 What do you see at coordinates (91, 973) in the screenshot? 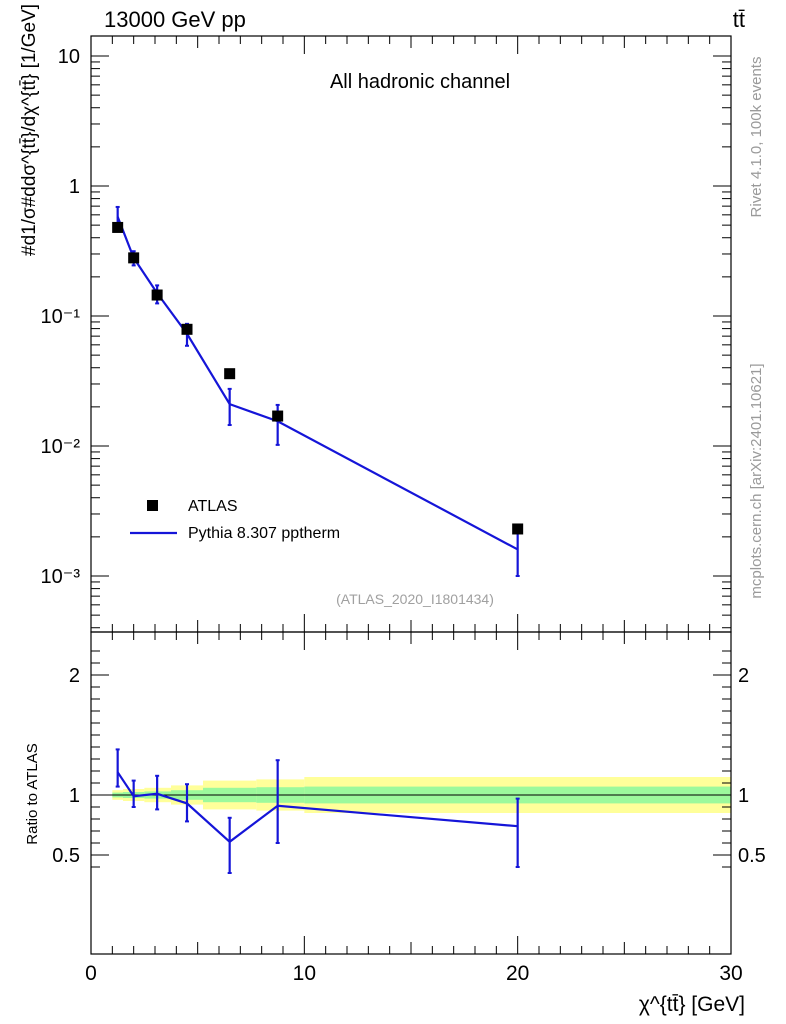
I see `x-tick-label: 0` at bounding box center [91, 973].